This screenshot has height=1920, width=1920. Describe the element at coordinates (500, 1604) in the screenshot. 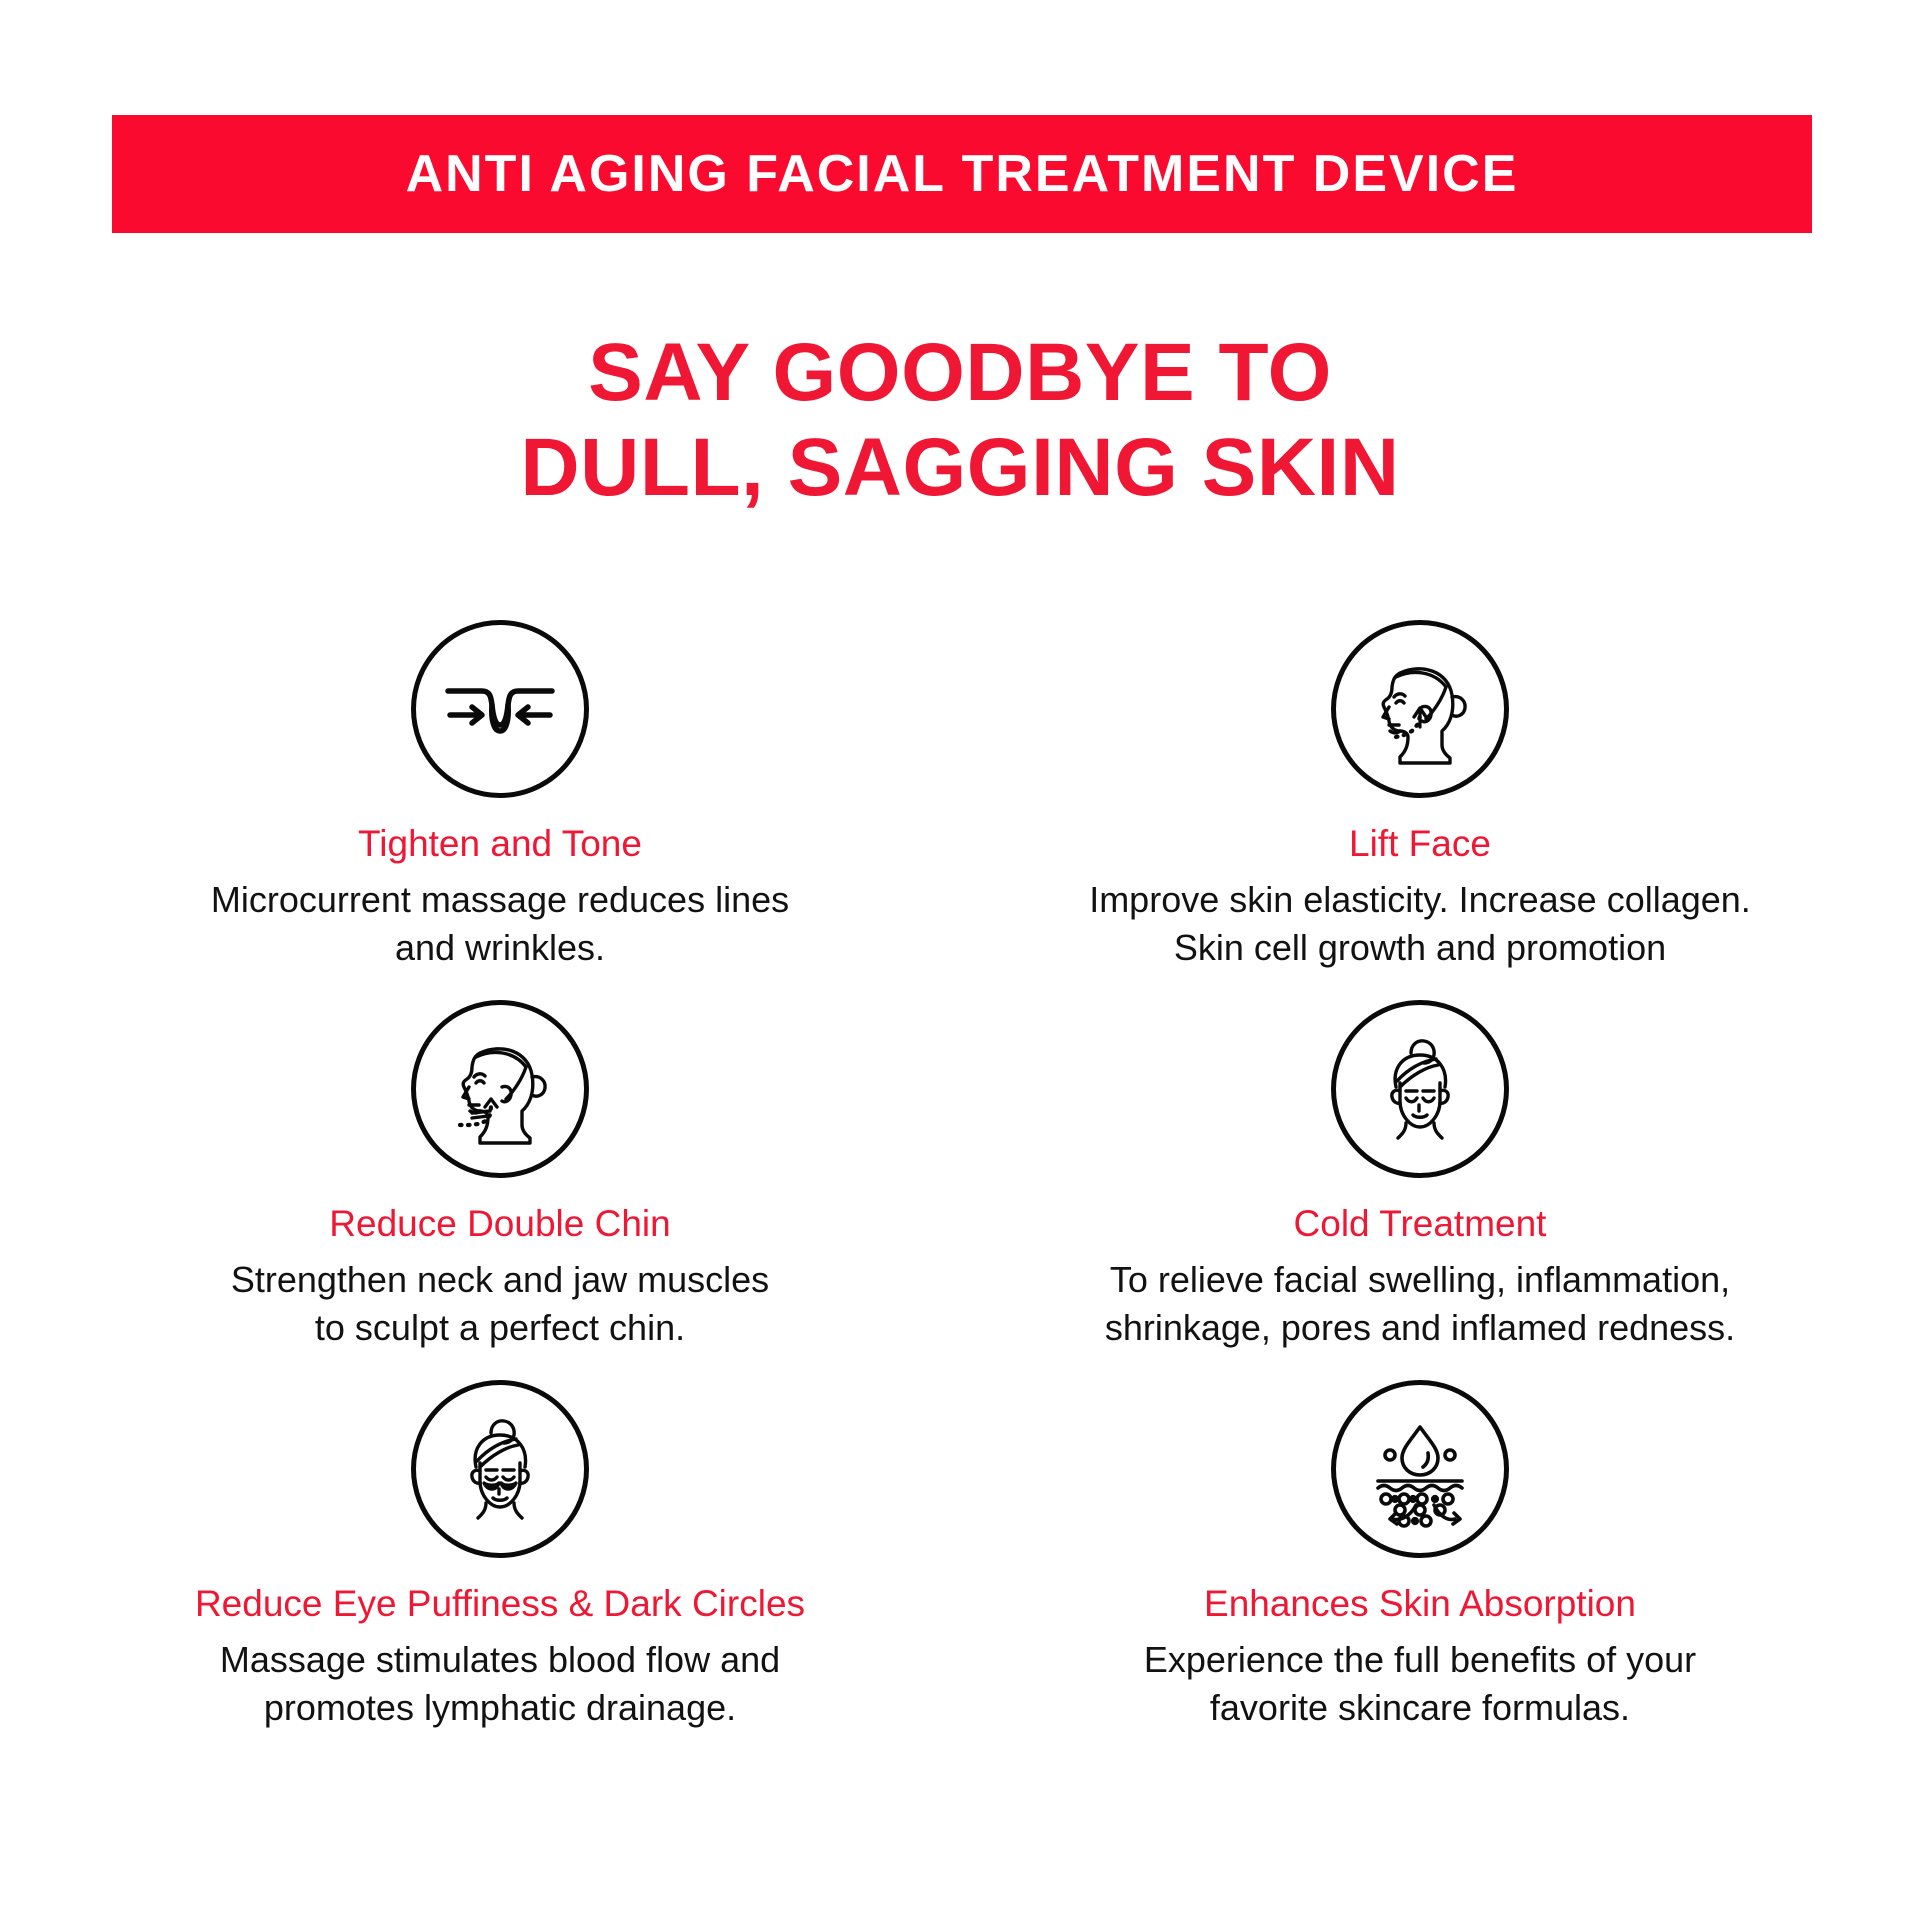

I see `feature-title: Reduce Eye Puffiness & Dark Circles` at that location.